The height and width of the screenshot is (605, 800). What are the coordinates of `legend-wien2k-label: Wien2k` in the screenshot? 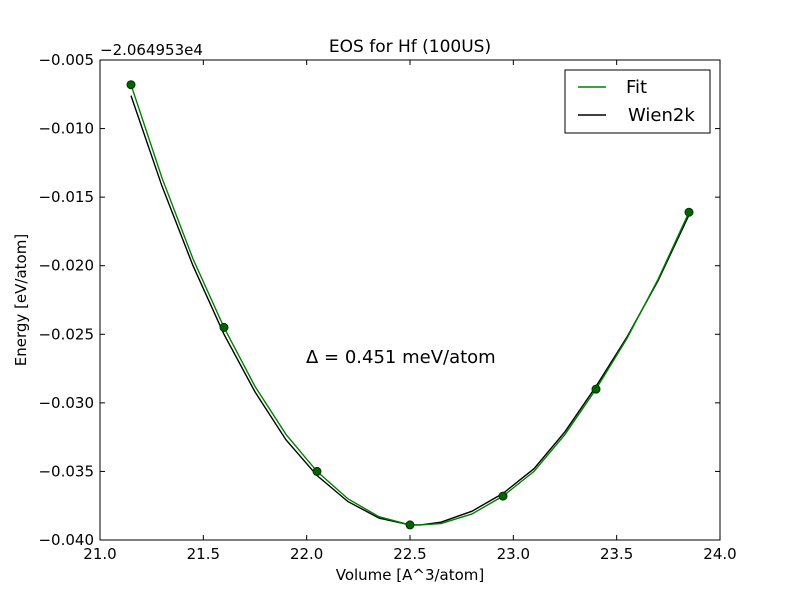 It's located at (661, 115).